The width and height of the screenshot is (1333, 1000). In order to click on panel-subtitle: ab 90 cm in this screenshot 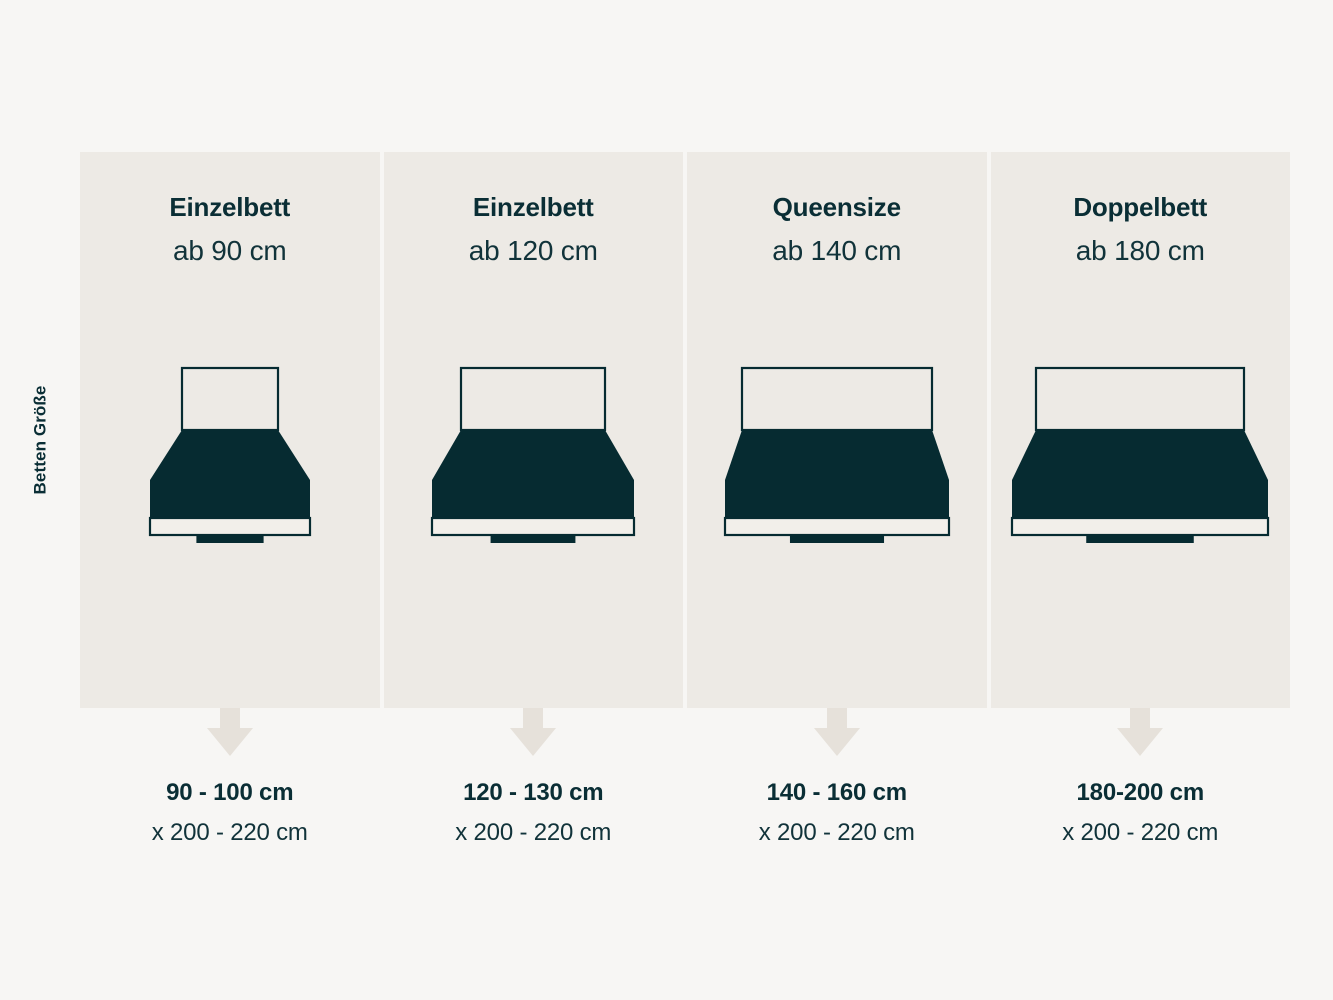, I will do `click(229, 251)`.